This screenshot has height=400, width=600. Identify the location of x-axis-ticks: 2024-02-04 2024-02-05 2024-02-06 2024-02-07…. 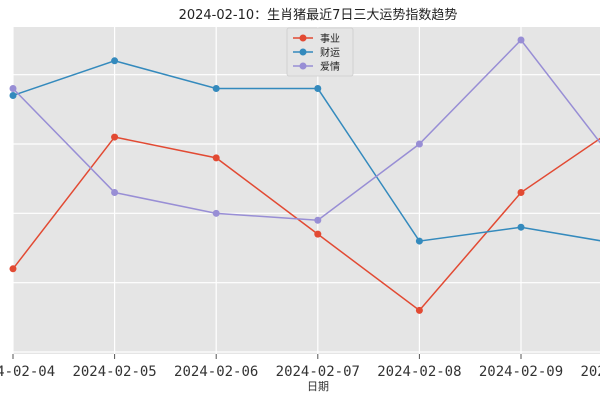
(300, 367).